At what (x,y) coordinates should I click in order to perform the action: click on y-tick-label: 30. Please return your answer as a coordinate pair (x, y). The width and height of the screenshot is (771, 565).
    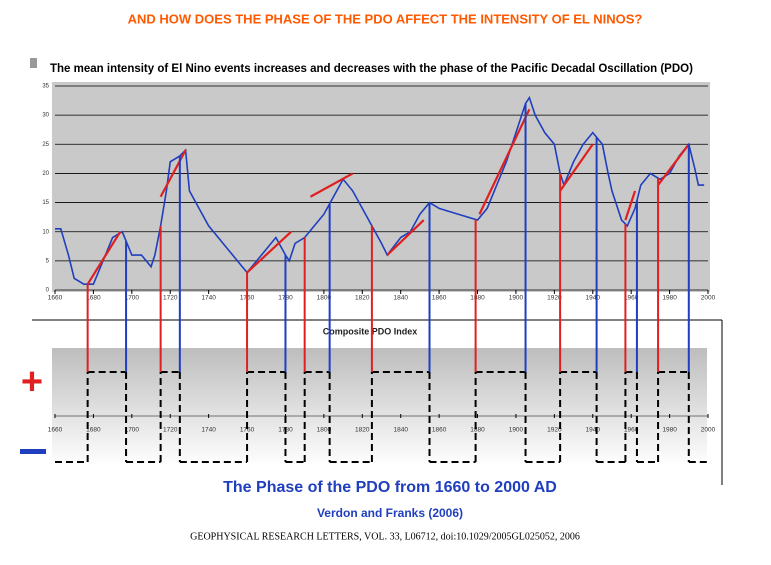
    Looking at the image, I should click on (45, 116).